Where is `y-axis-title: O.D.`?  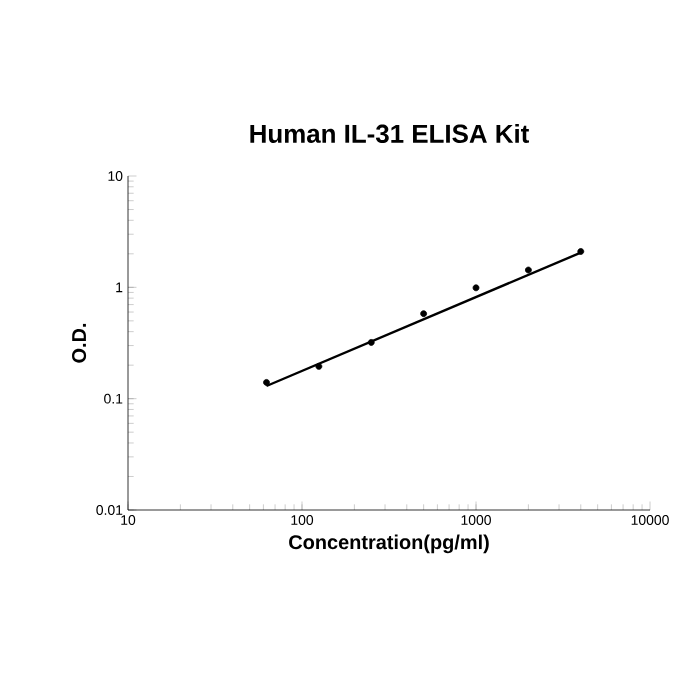
y-axis-title: O.D. is located at coordinates (79, 343).